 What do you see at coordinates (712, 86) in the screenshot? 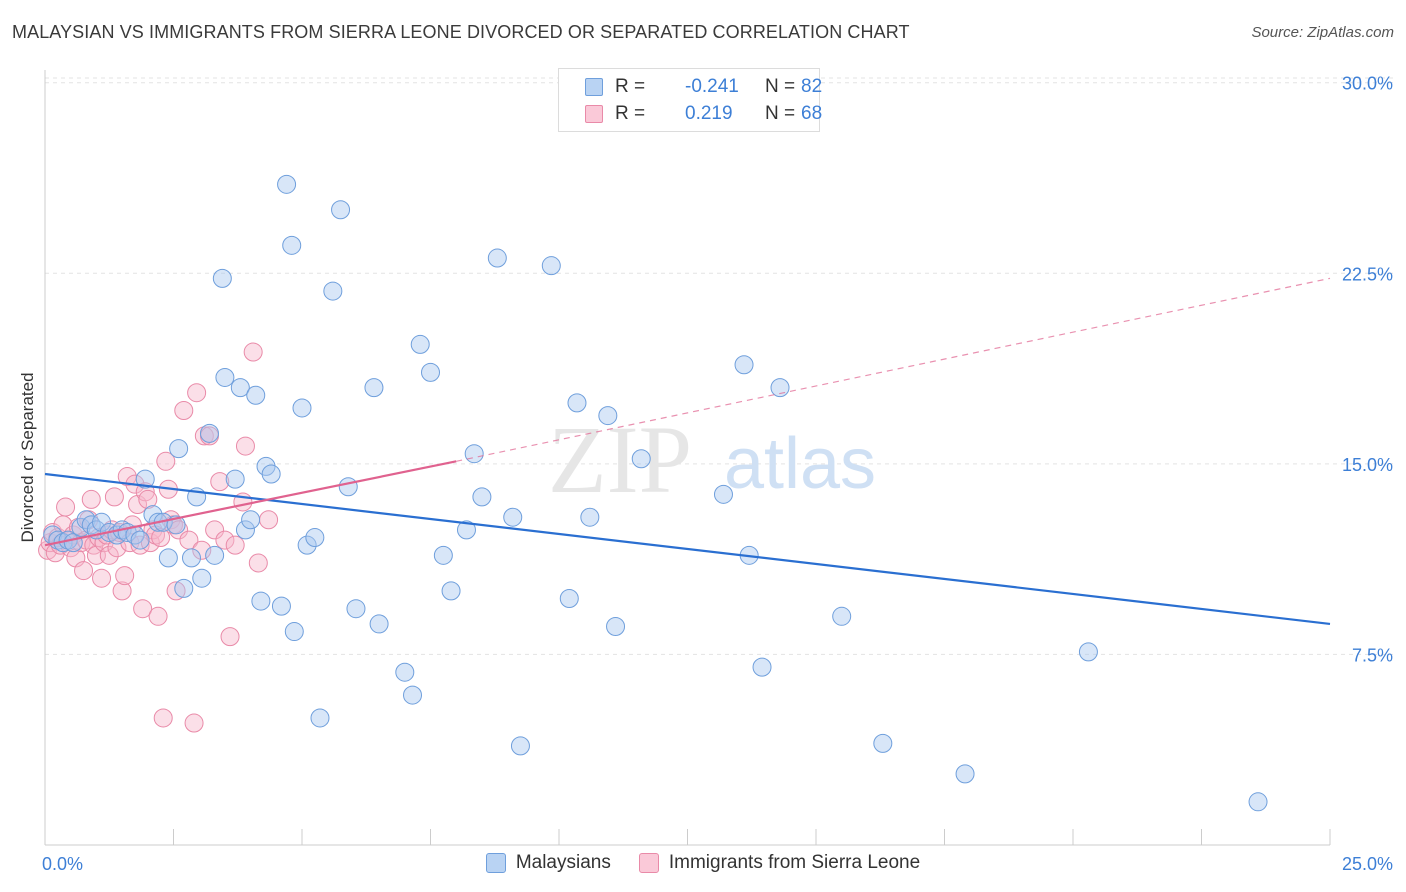
I see `legend-r-value: -0.241` at bounding box center [712, 86].